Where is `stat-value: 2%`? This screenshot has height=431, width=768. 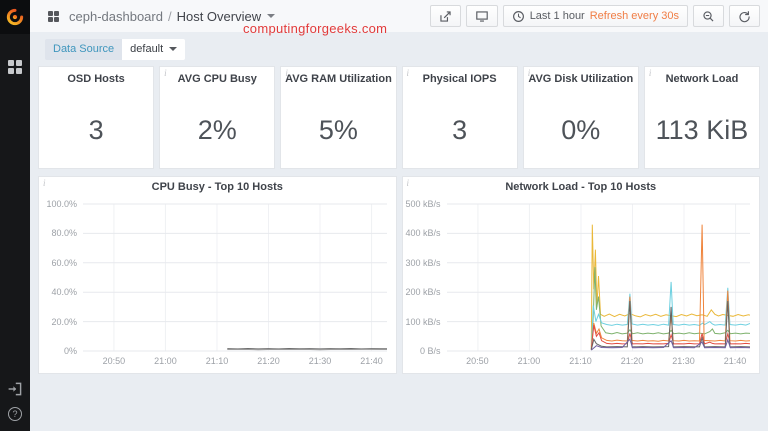 stat-value: 2% is located at coordinates (217, 130).